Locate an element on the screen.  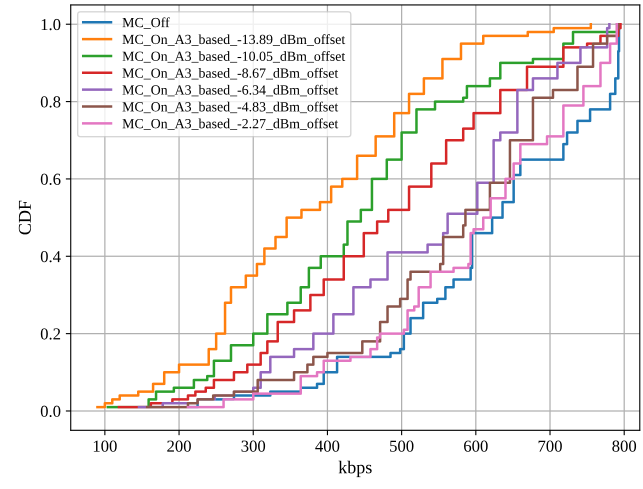
x-tick-label: 200 is located at coordinates (179, 446).